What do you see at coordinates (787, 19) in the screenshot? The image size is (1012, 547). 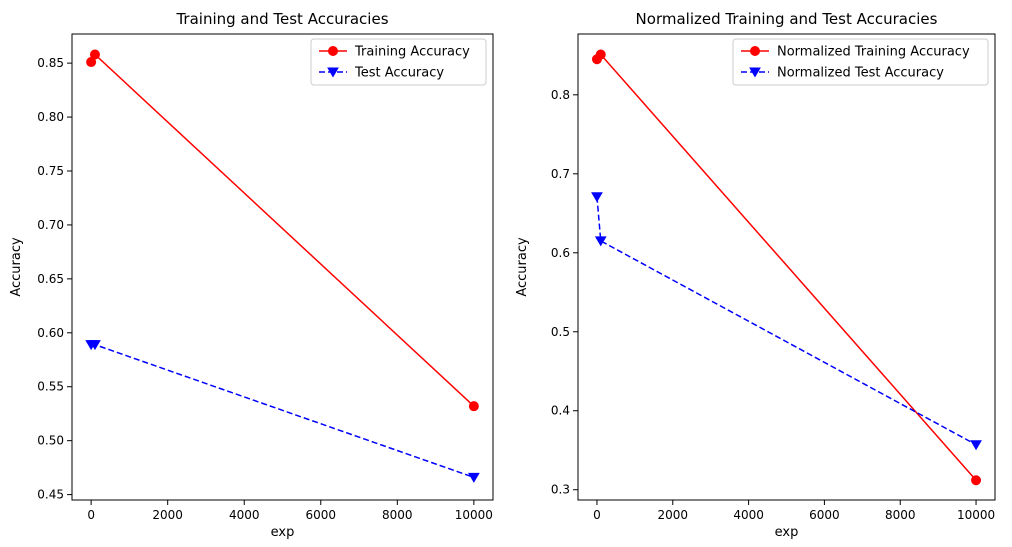 I see `chart-title: Normalized Training and Test Accuracies` at bounding box center [787, 19].